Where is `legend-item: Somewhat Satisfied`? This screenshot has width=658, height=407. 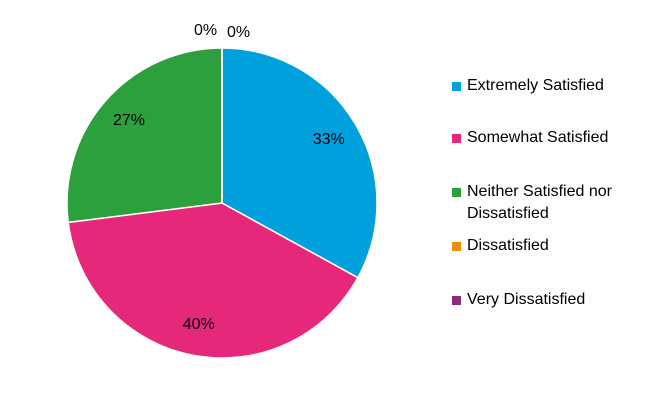
legend-item: Somewhat Satisfied is located at coordinates (552, 138).